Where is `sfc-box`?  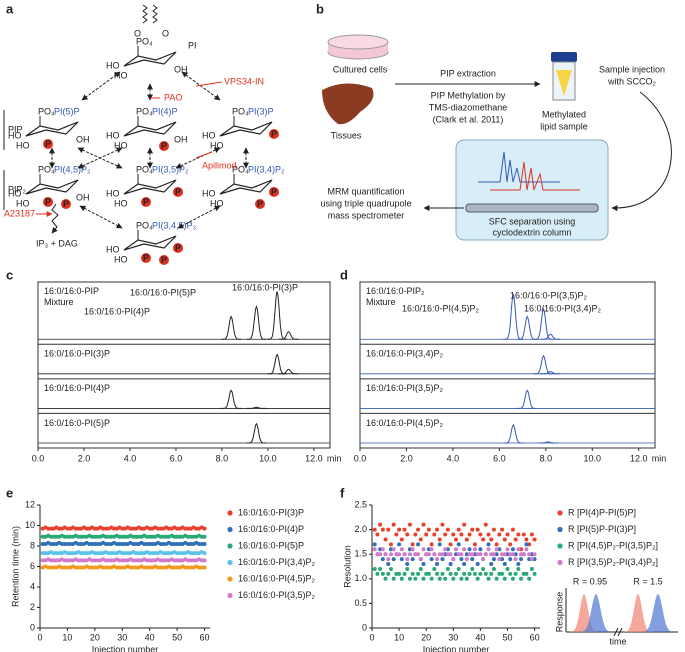
sfc-box is located at coordinates (532, 190).